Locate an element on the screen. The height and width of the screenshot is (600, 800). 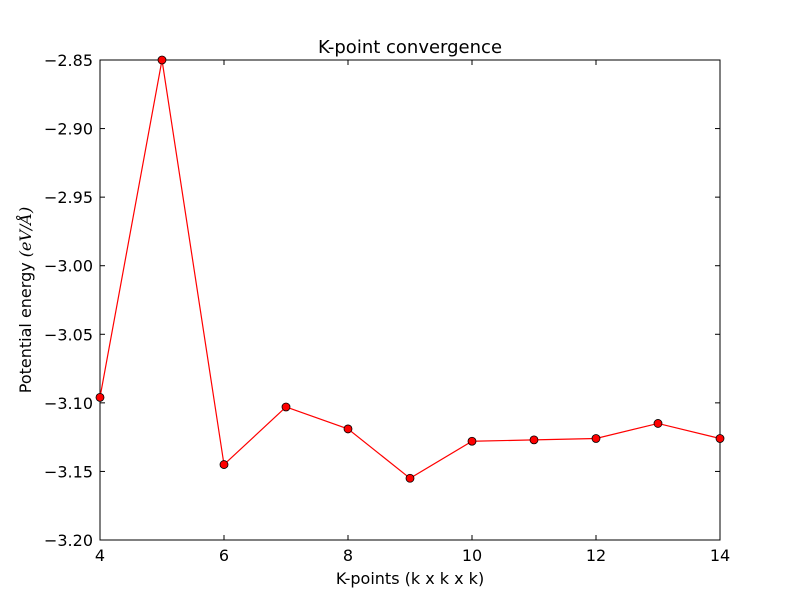
x-tick-label: 12 is located at coordinates (596, 555).